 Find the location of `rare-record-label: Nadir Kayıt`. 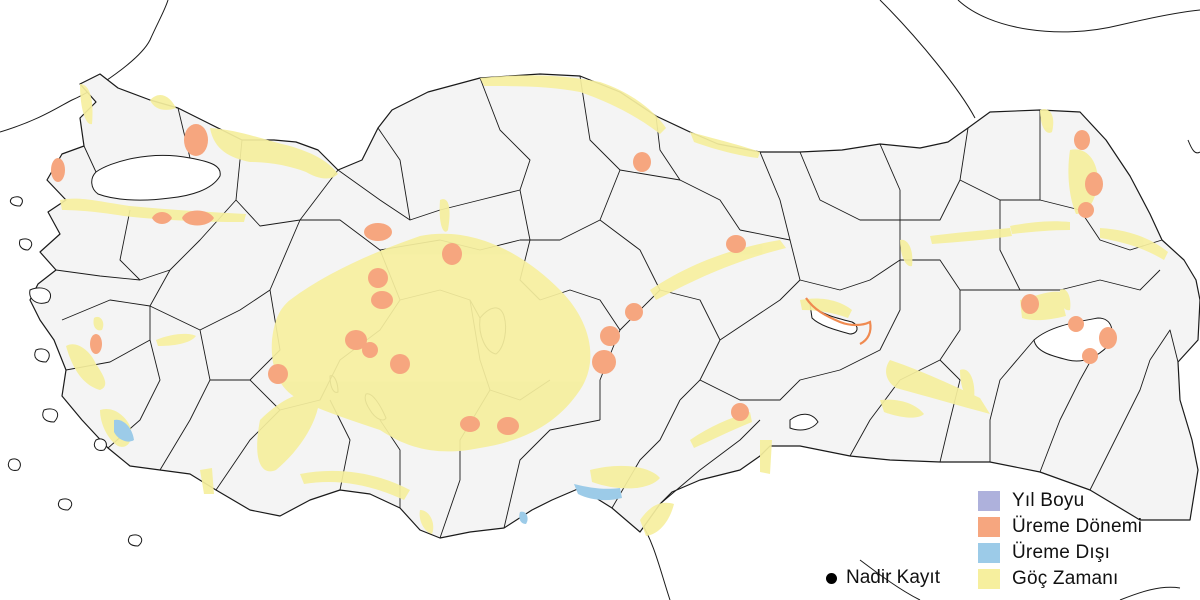

rare-record-label: Nadir Kayıt is located at coordinates (893, 577).